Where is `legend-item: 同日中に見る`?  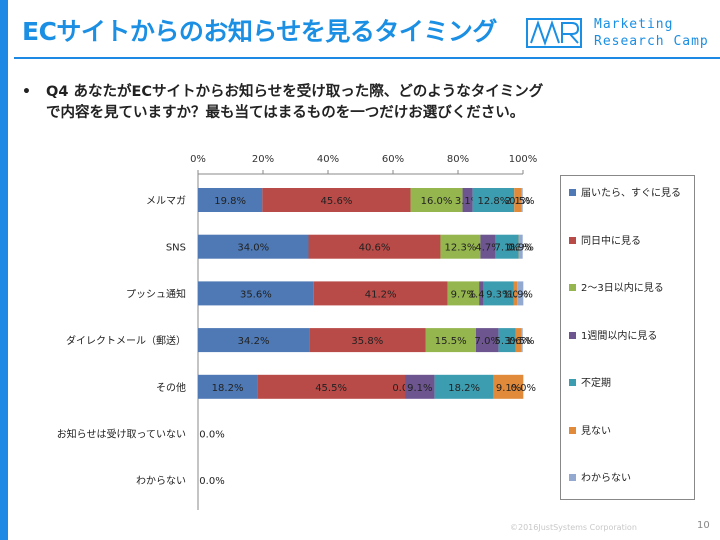 legend-item: 同日中に見る is located at coordinates (605, 239).